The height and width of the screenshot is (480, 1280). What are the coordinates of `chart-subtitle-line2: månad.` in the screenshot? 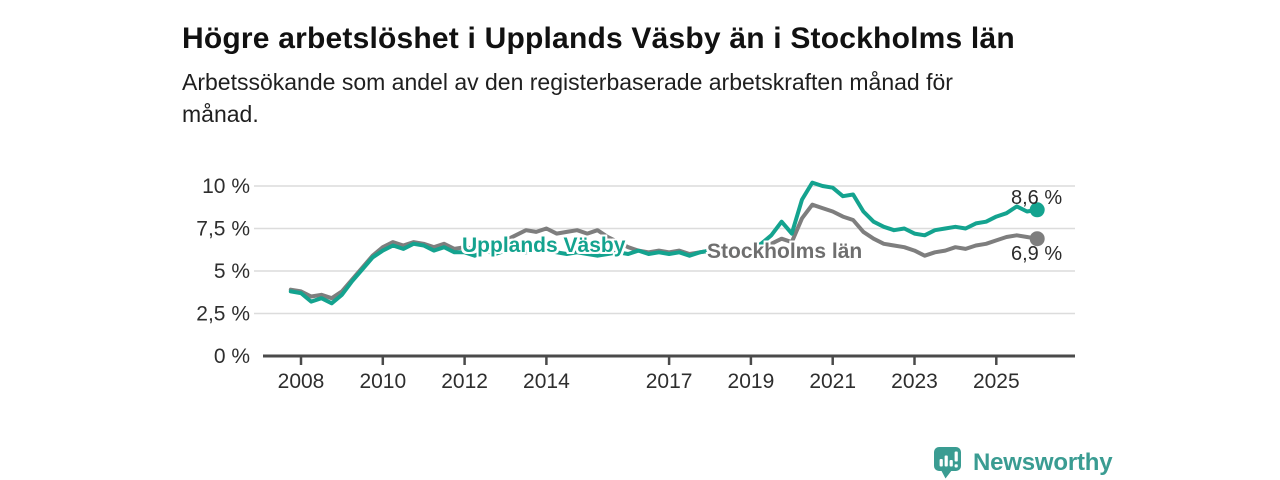 It's located at (220, 114).